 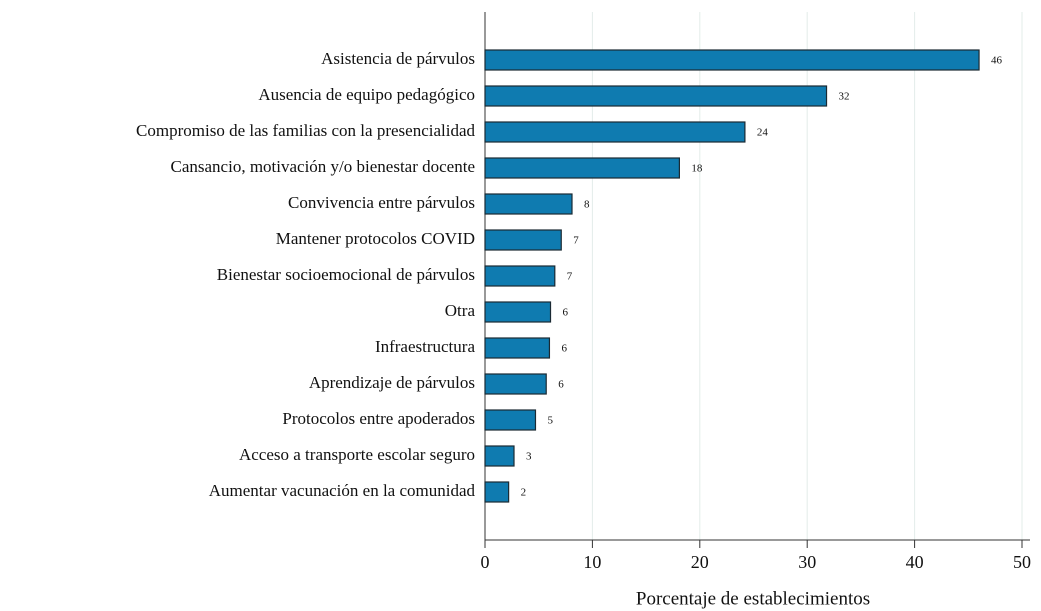 I want to click on y-tick-label: Mantener protocolos COVID, so click(x=375, y=238).